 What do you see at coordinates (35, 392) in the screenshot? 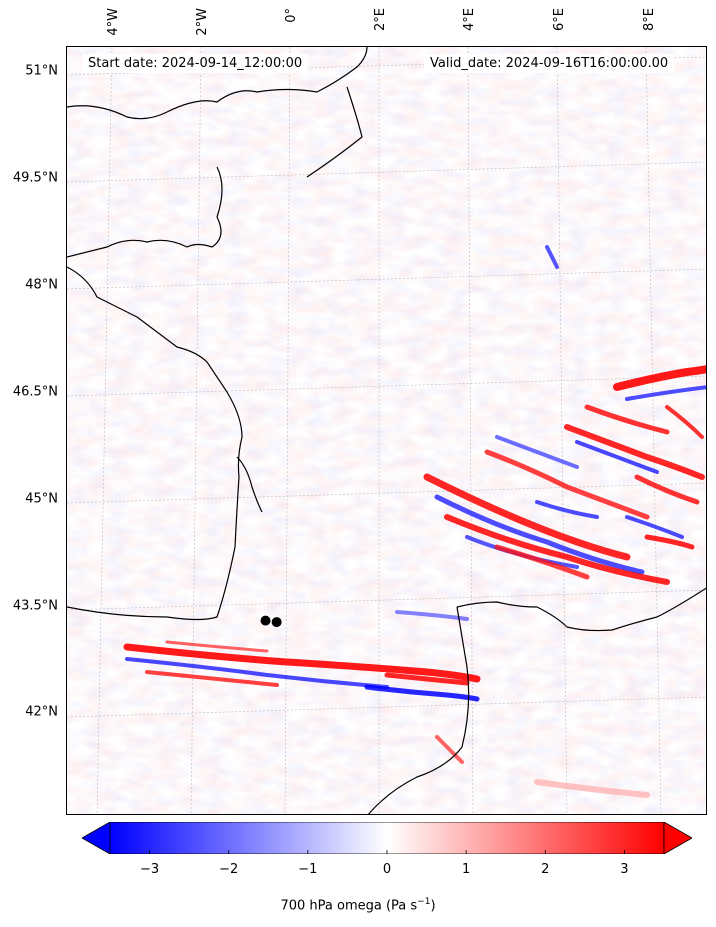
I see `lat-label-46-5n: 46.5°N` at bounding box center [35, 392].